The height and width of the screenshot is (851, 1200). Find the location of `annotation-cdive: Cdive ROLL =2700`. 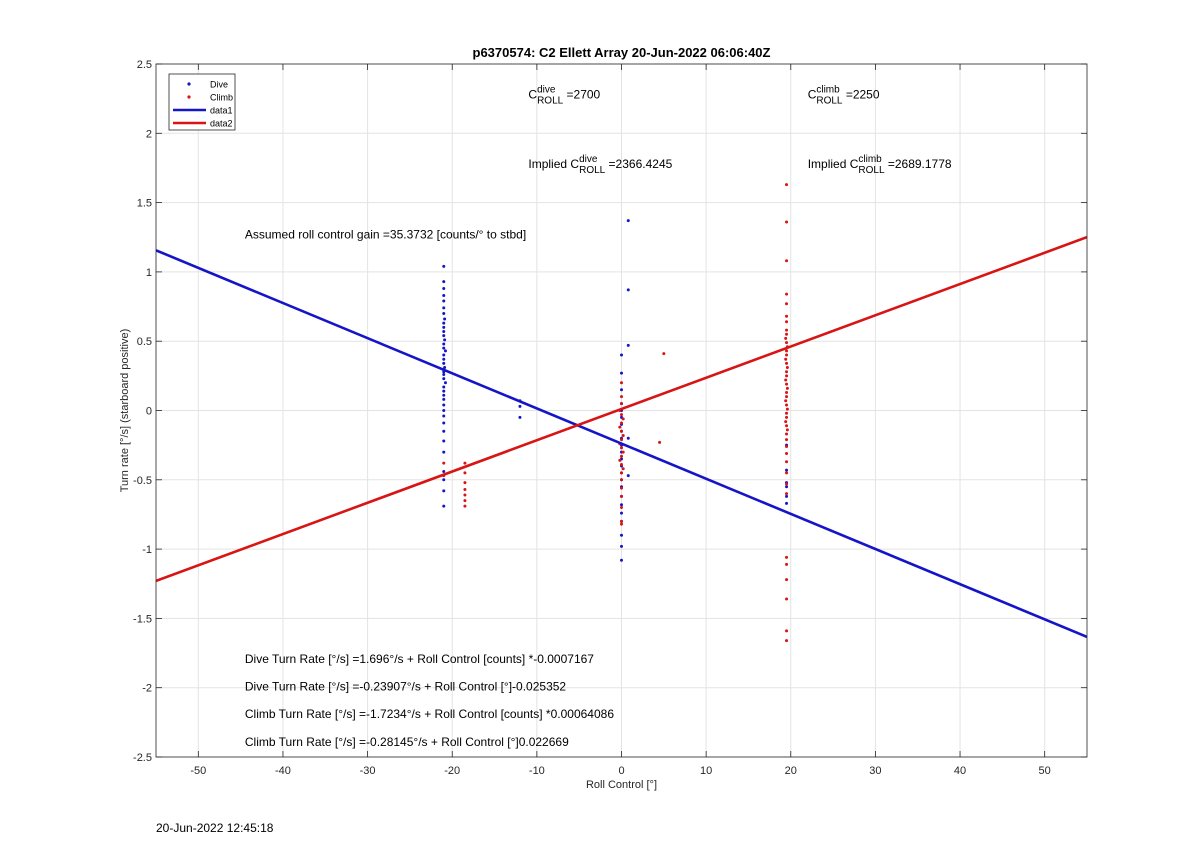

annotation-cdive: Cdive ROLL =2700 is located at coordinates (564, 96).